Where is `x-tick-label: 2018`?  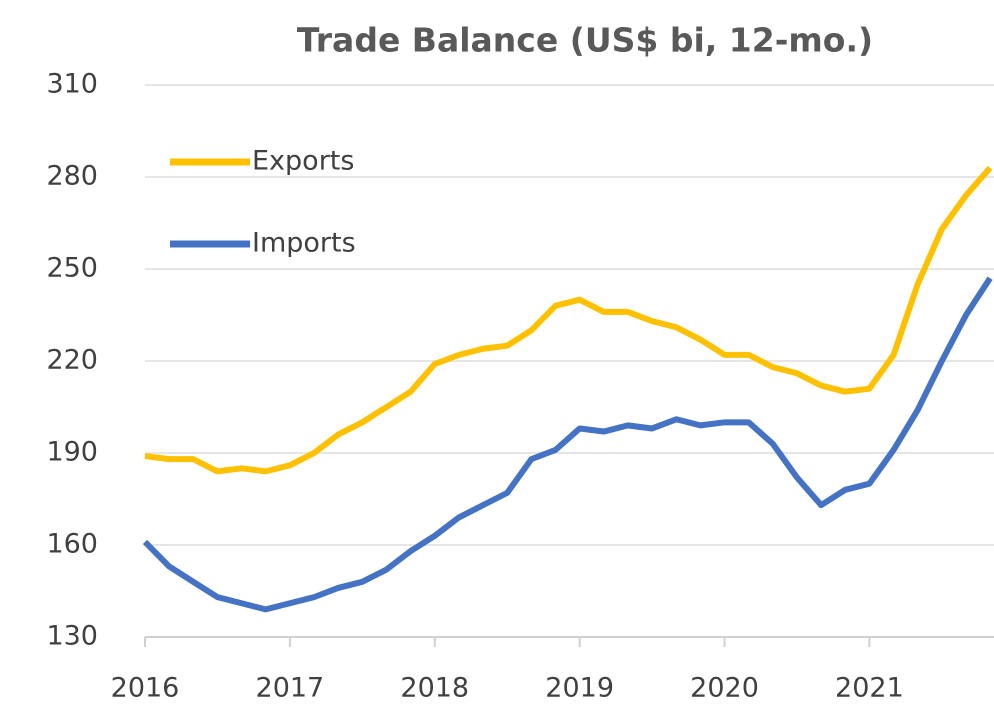 x-tick-label: 2018 is located at coordinates (434, 688).